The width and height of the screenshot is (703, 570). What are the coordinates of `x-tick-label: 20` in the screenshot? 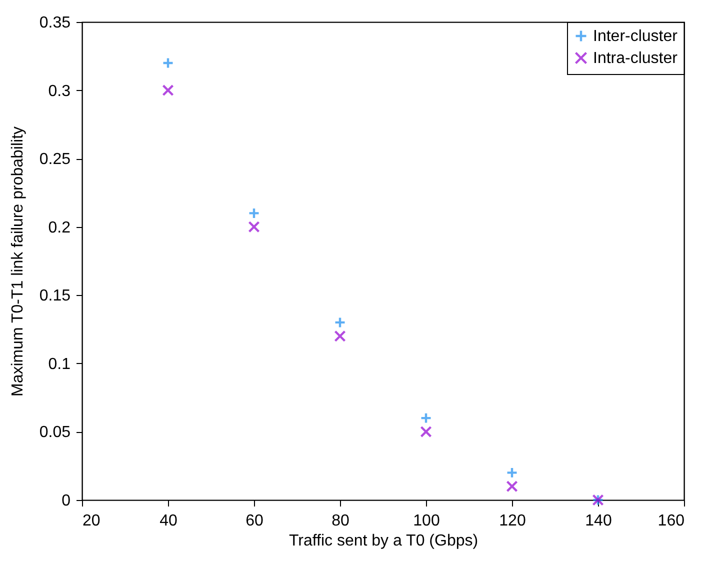 It's located at (91, 521).